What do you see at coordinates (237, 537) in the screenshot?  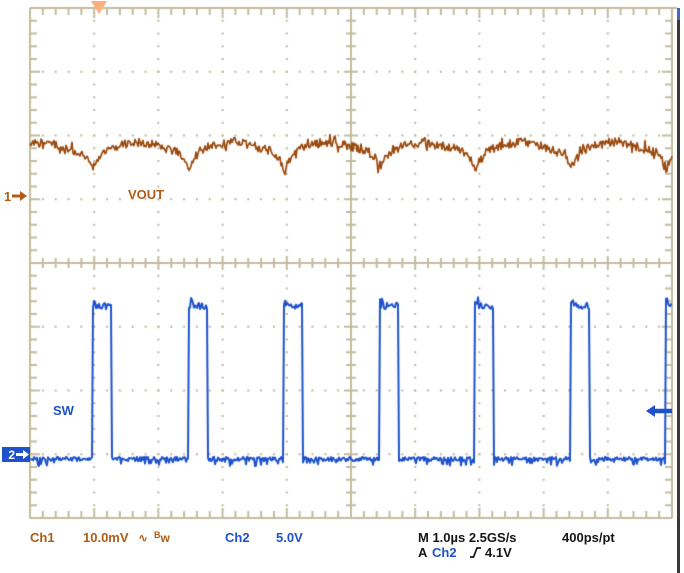 I see `ch2-readout-label: Ch2` at bounding box center [237, 537].